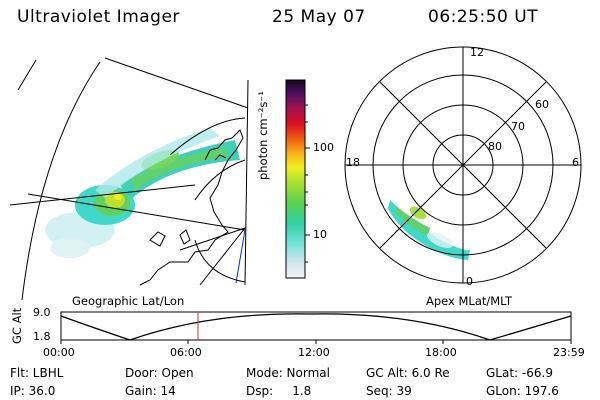 The width and height of the screenshot is (600, 400). What do you see at coordinates (150, 391) in the screenshot?
I see `gain-info: Gain: 14` at bounding box center [150, 391].